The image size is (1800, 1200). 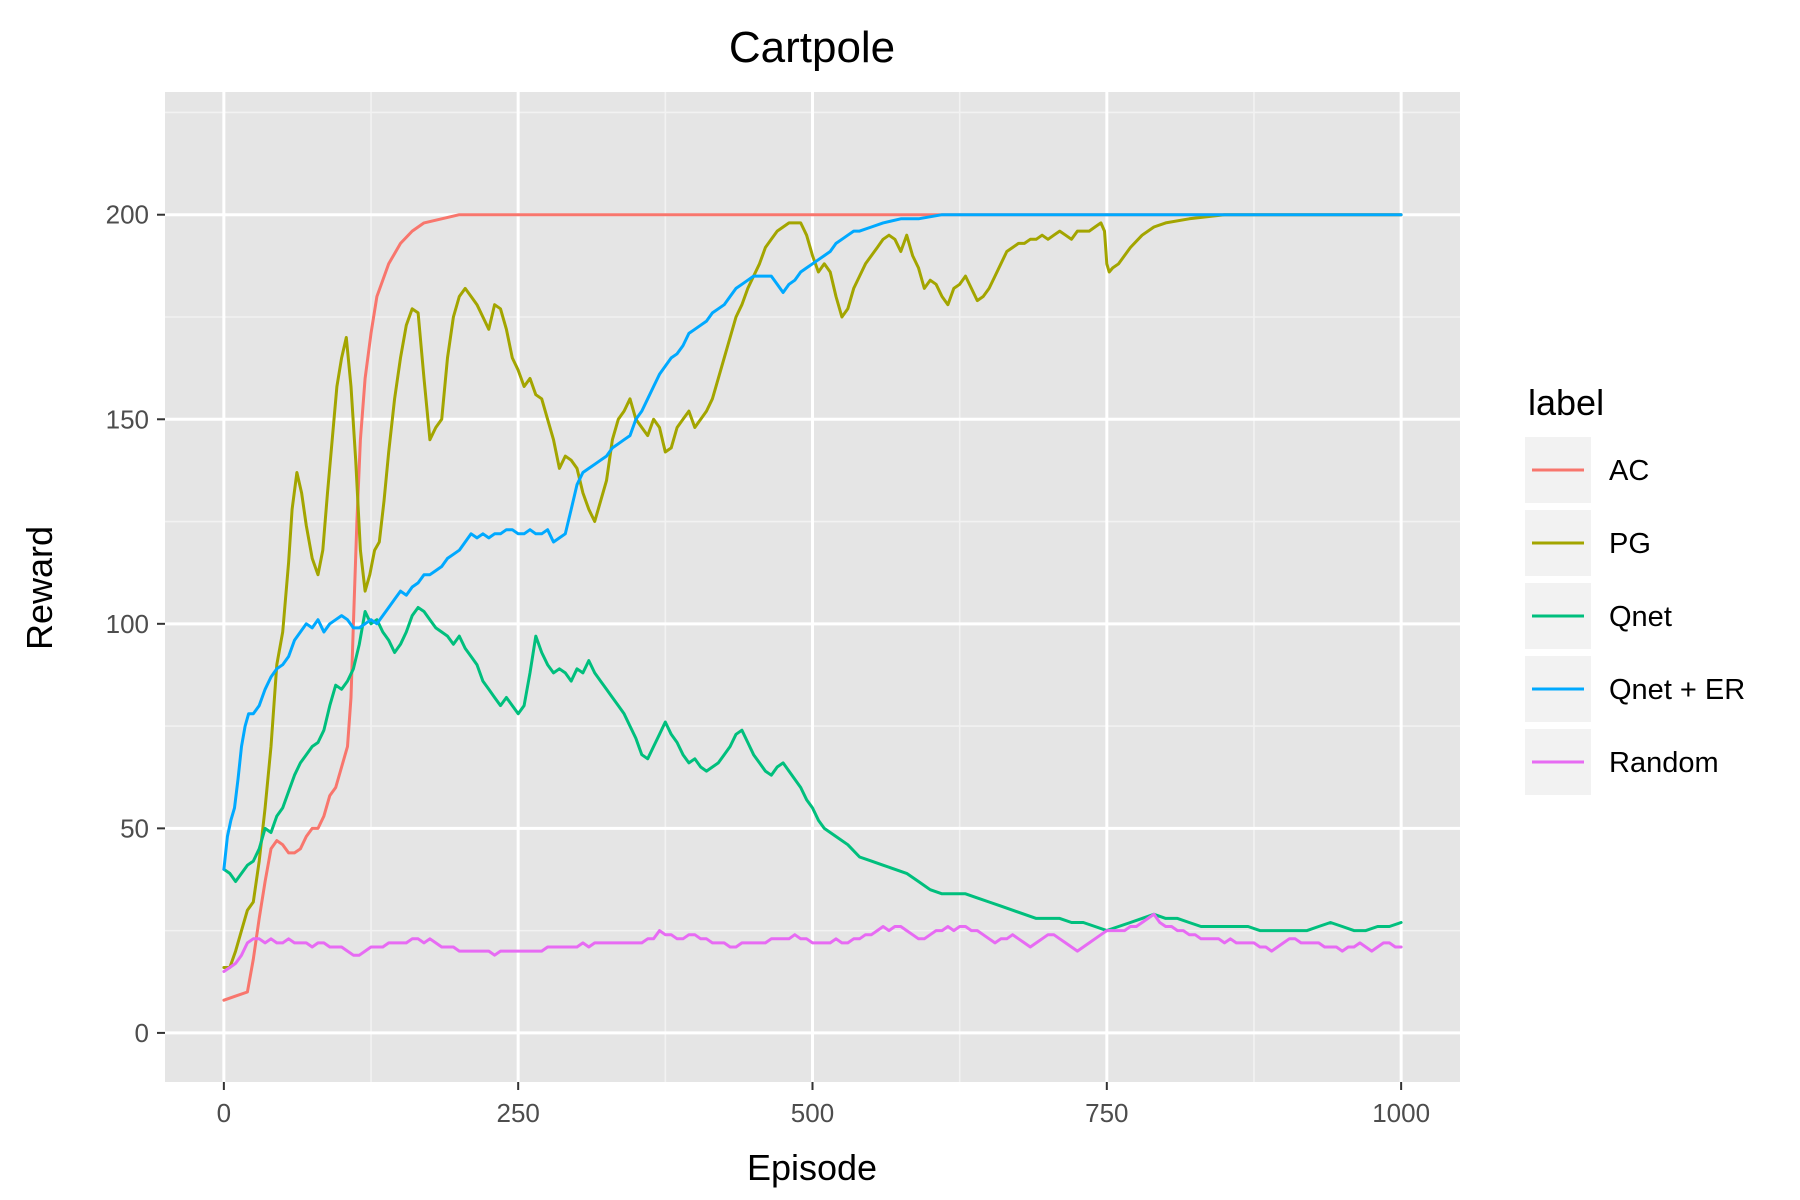 I want to click on y-tick-label: 100, so click(x=127, y=624).